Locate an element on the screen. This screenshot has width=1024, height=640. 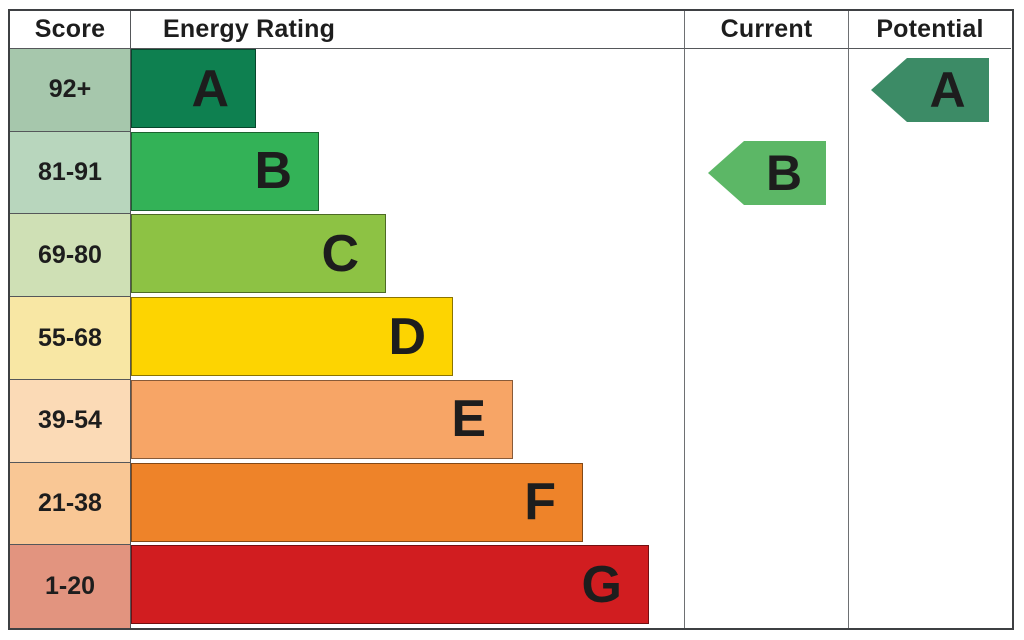
score-cell-f: 21-38 is located at coordinates (70, 504).